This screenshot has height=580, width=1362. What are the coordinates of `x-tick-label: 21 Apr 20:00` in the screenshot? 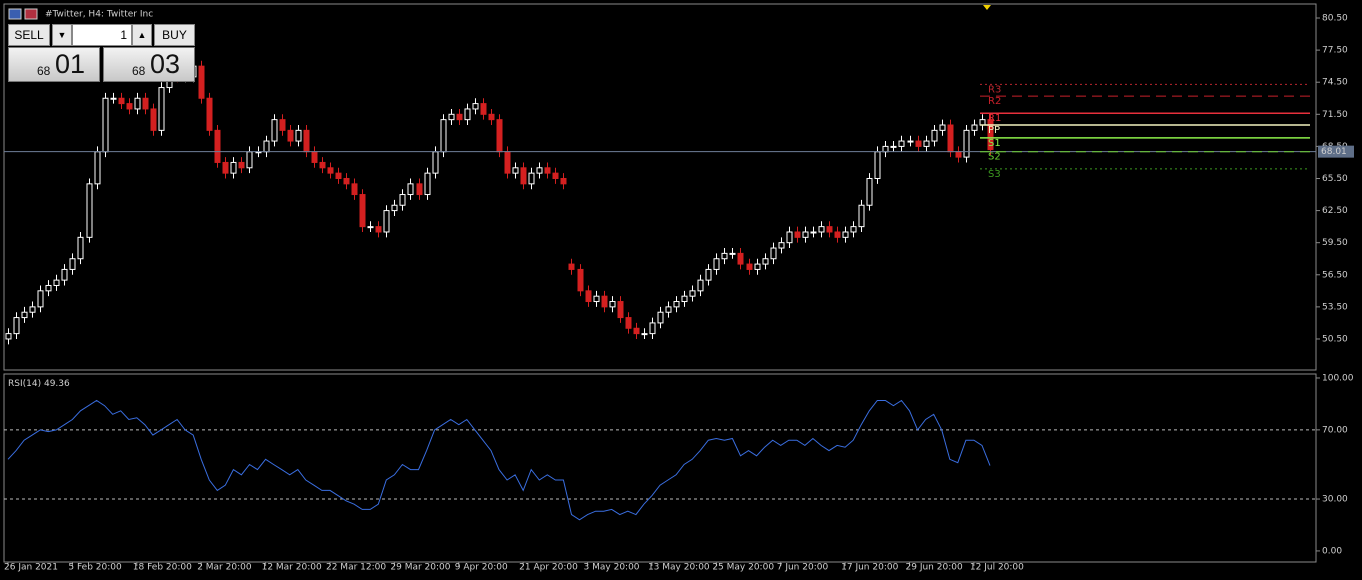 It's located at (548, 568).